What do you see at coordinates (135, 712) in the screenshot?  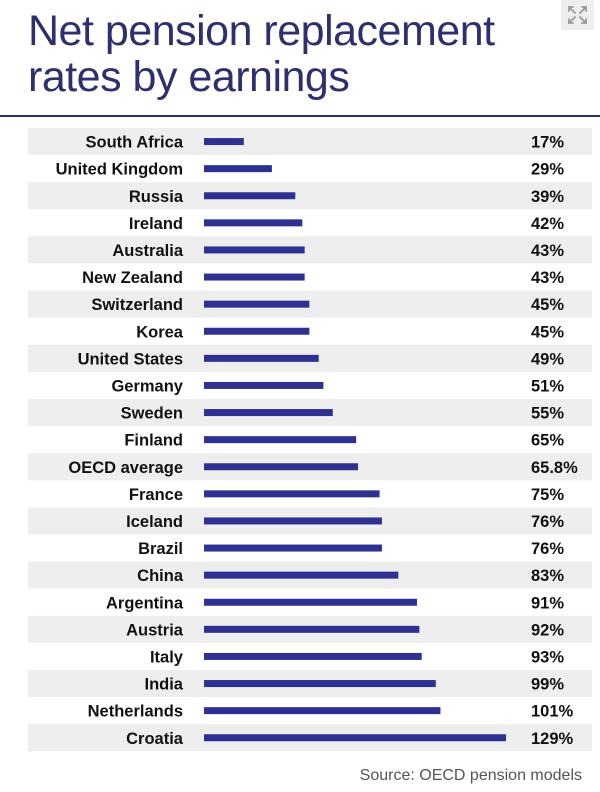 I see `category-label: Netherlands` at bounding box center [135, 712].